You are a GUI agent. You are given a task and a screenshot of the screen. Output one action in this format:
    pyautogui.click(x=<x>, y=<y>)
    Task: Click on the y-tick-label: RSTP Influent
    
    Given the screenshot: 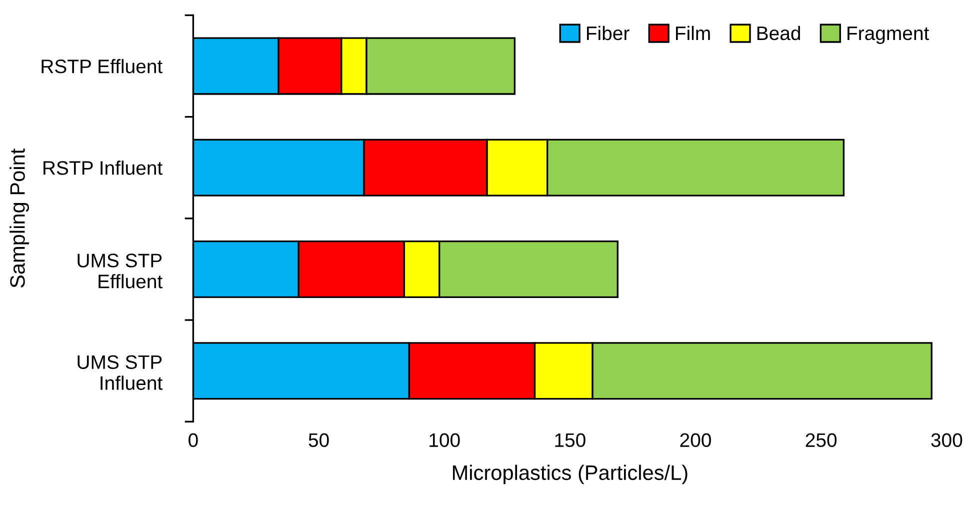 What is the action you would take?
    pyautogui.click(x=103, y=167)
    